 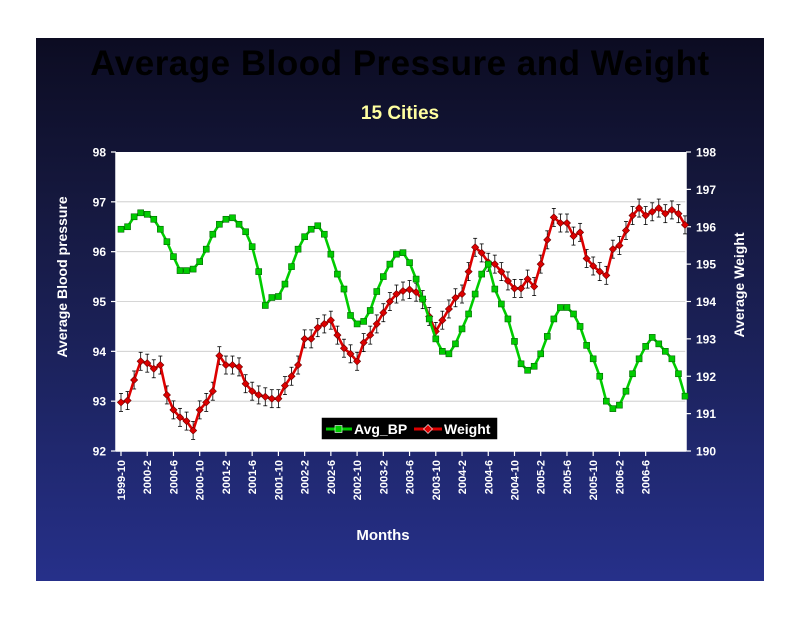 I want to click on x-tick-label: 2001-10, so click(x=279, y=480).